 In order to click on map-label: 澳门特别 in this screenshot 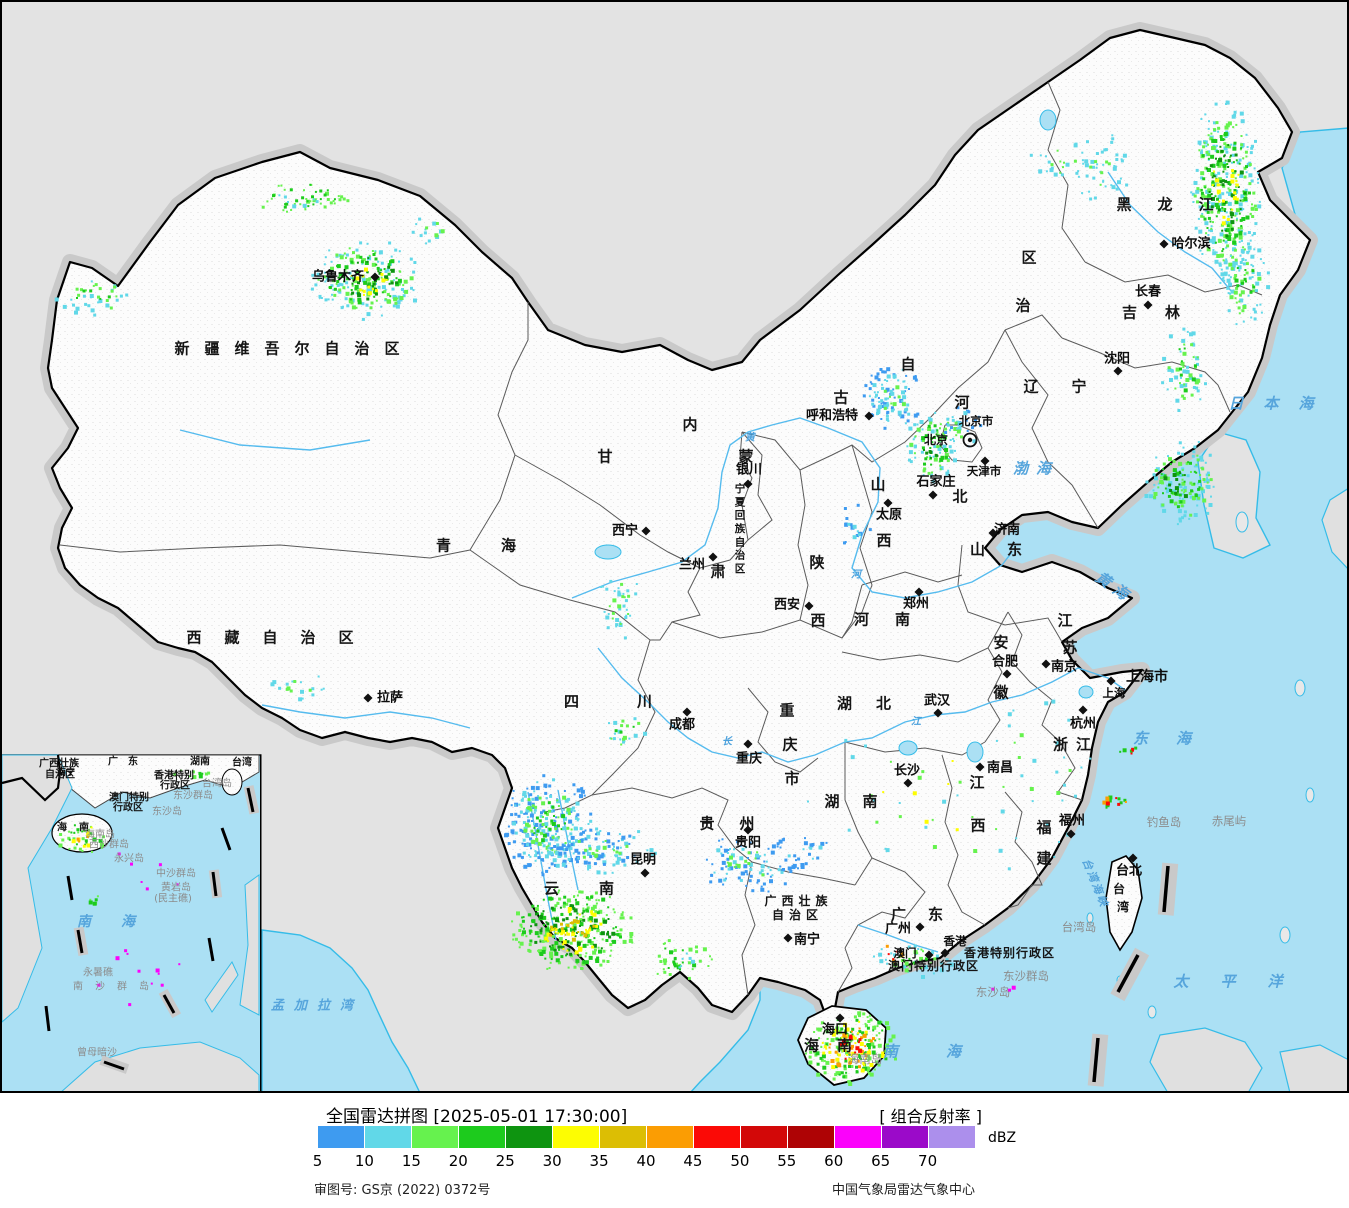, I will do `click(129, 797)`.